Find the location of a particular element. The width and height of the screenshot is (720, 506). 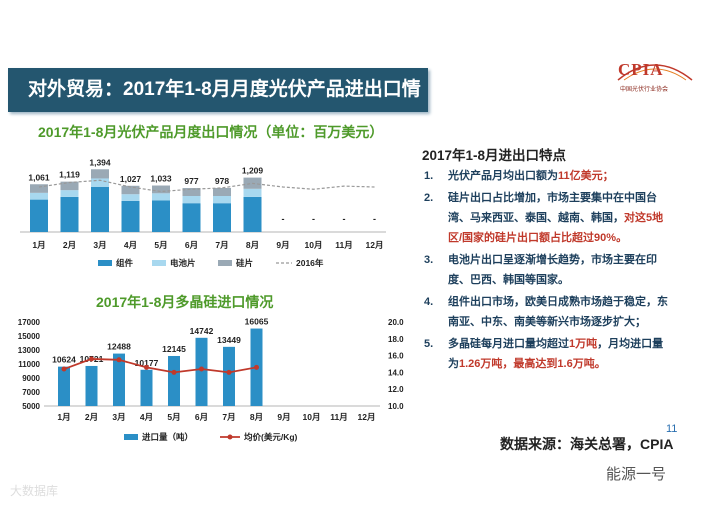

logo-subtitle: 中国光伏行业协会 is located at coordinates (644, 90).